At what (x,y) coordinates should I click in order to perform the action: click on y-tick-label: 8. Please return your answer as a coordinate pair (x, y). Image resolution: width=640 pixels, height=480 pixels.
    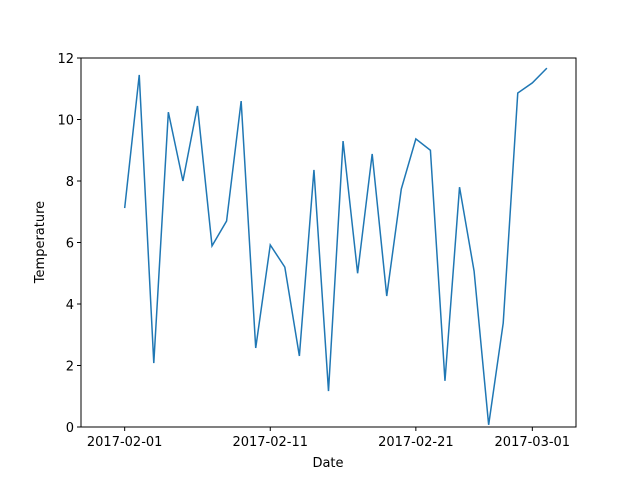
    Looking at the image, I should click on (70, 182).